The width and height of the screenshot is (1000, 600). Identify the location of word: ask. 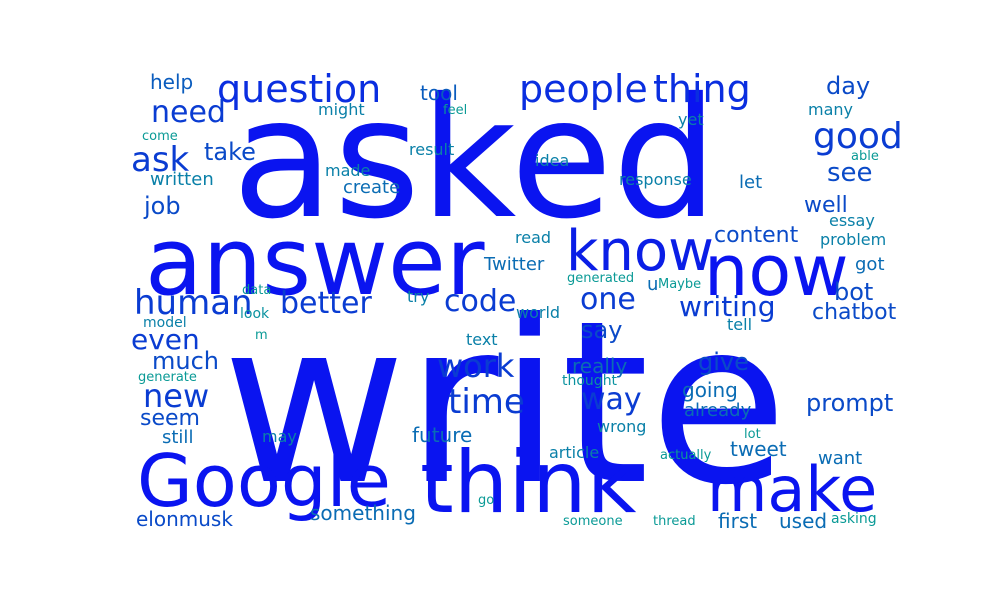
(160, 160).